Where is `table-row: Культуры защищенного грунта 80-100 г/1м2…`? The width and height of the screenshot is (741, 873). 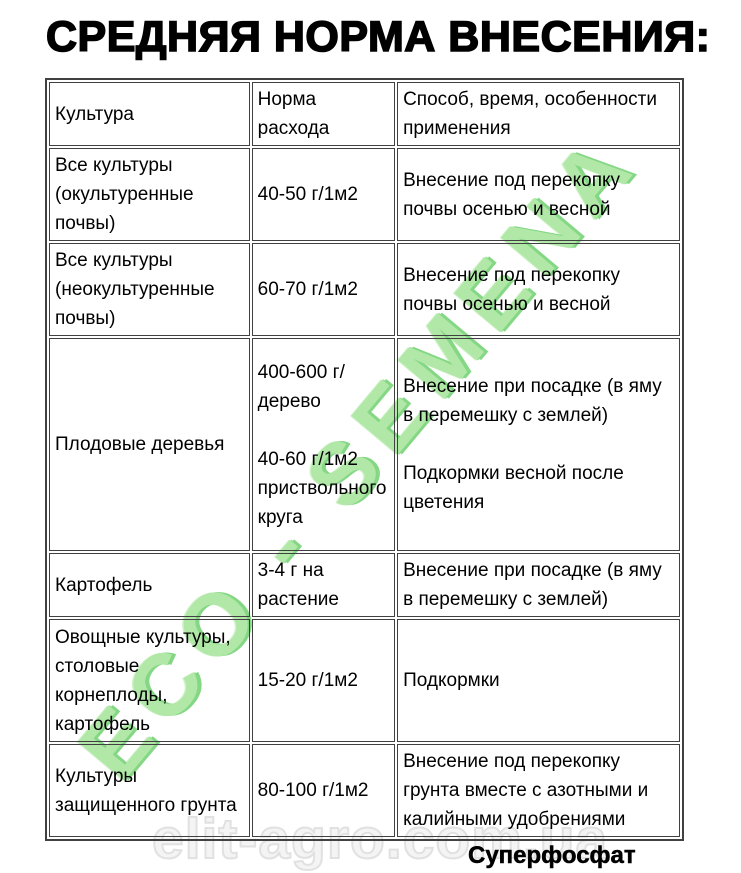 table-row: Культуры защищенного грунта 80-100 г/1м2… is located at coordinates (364, 790).